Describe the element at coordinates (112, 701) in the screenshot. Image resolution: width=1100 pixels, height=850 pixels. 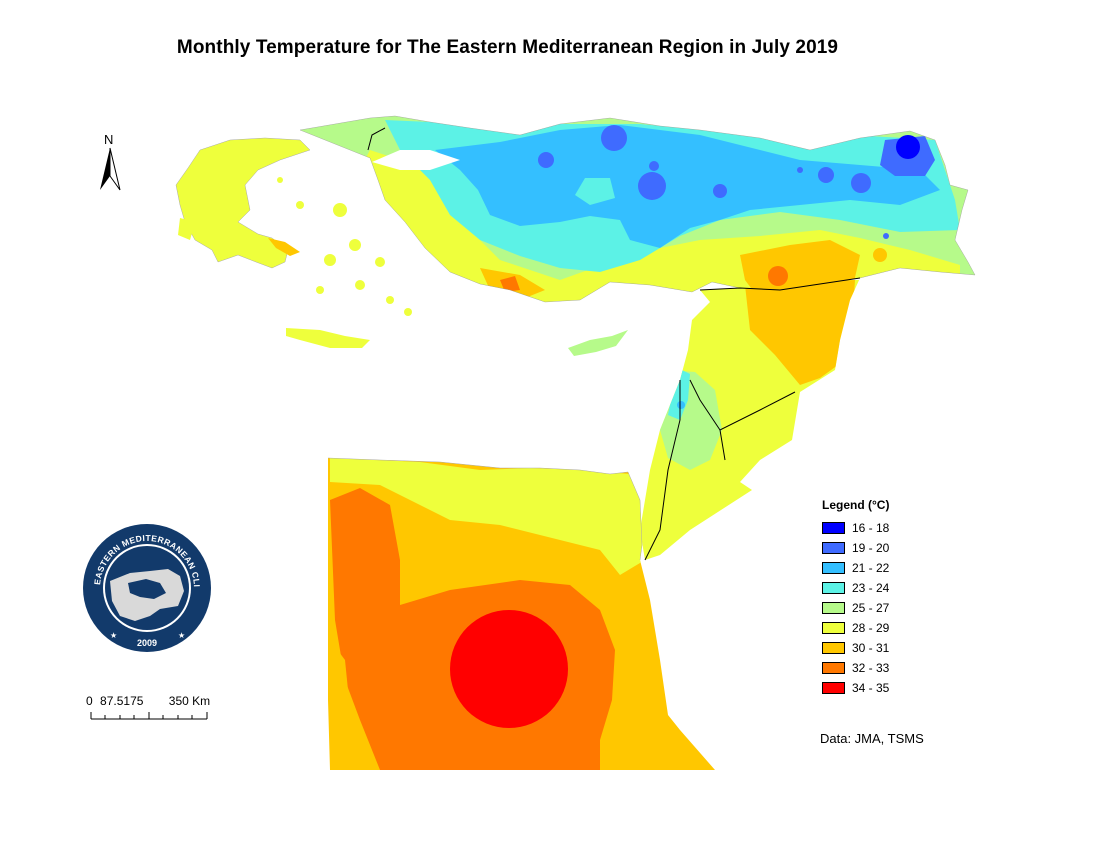
I see `scale-label-1: 87.5` at that location.